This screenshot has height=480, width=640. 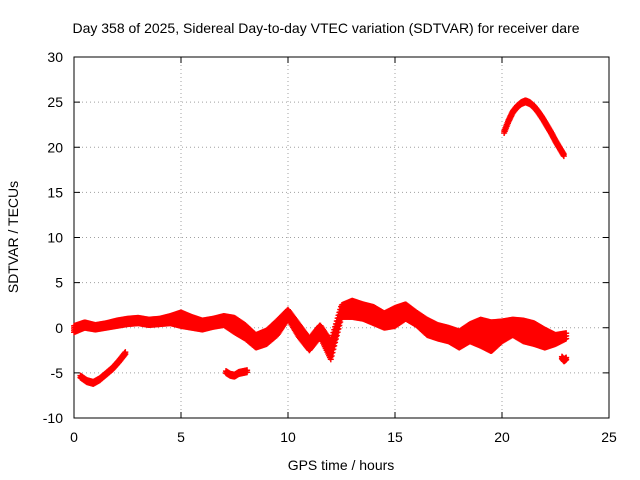 What do you see at coordinates (55, 147) in the screenshot?
I see `y-tick-label: 20` at bounding box center [55, 147].